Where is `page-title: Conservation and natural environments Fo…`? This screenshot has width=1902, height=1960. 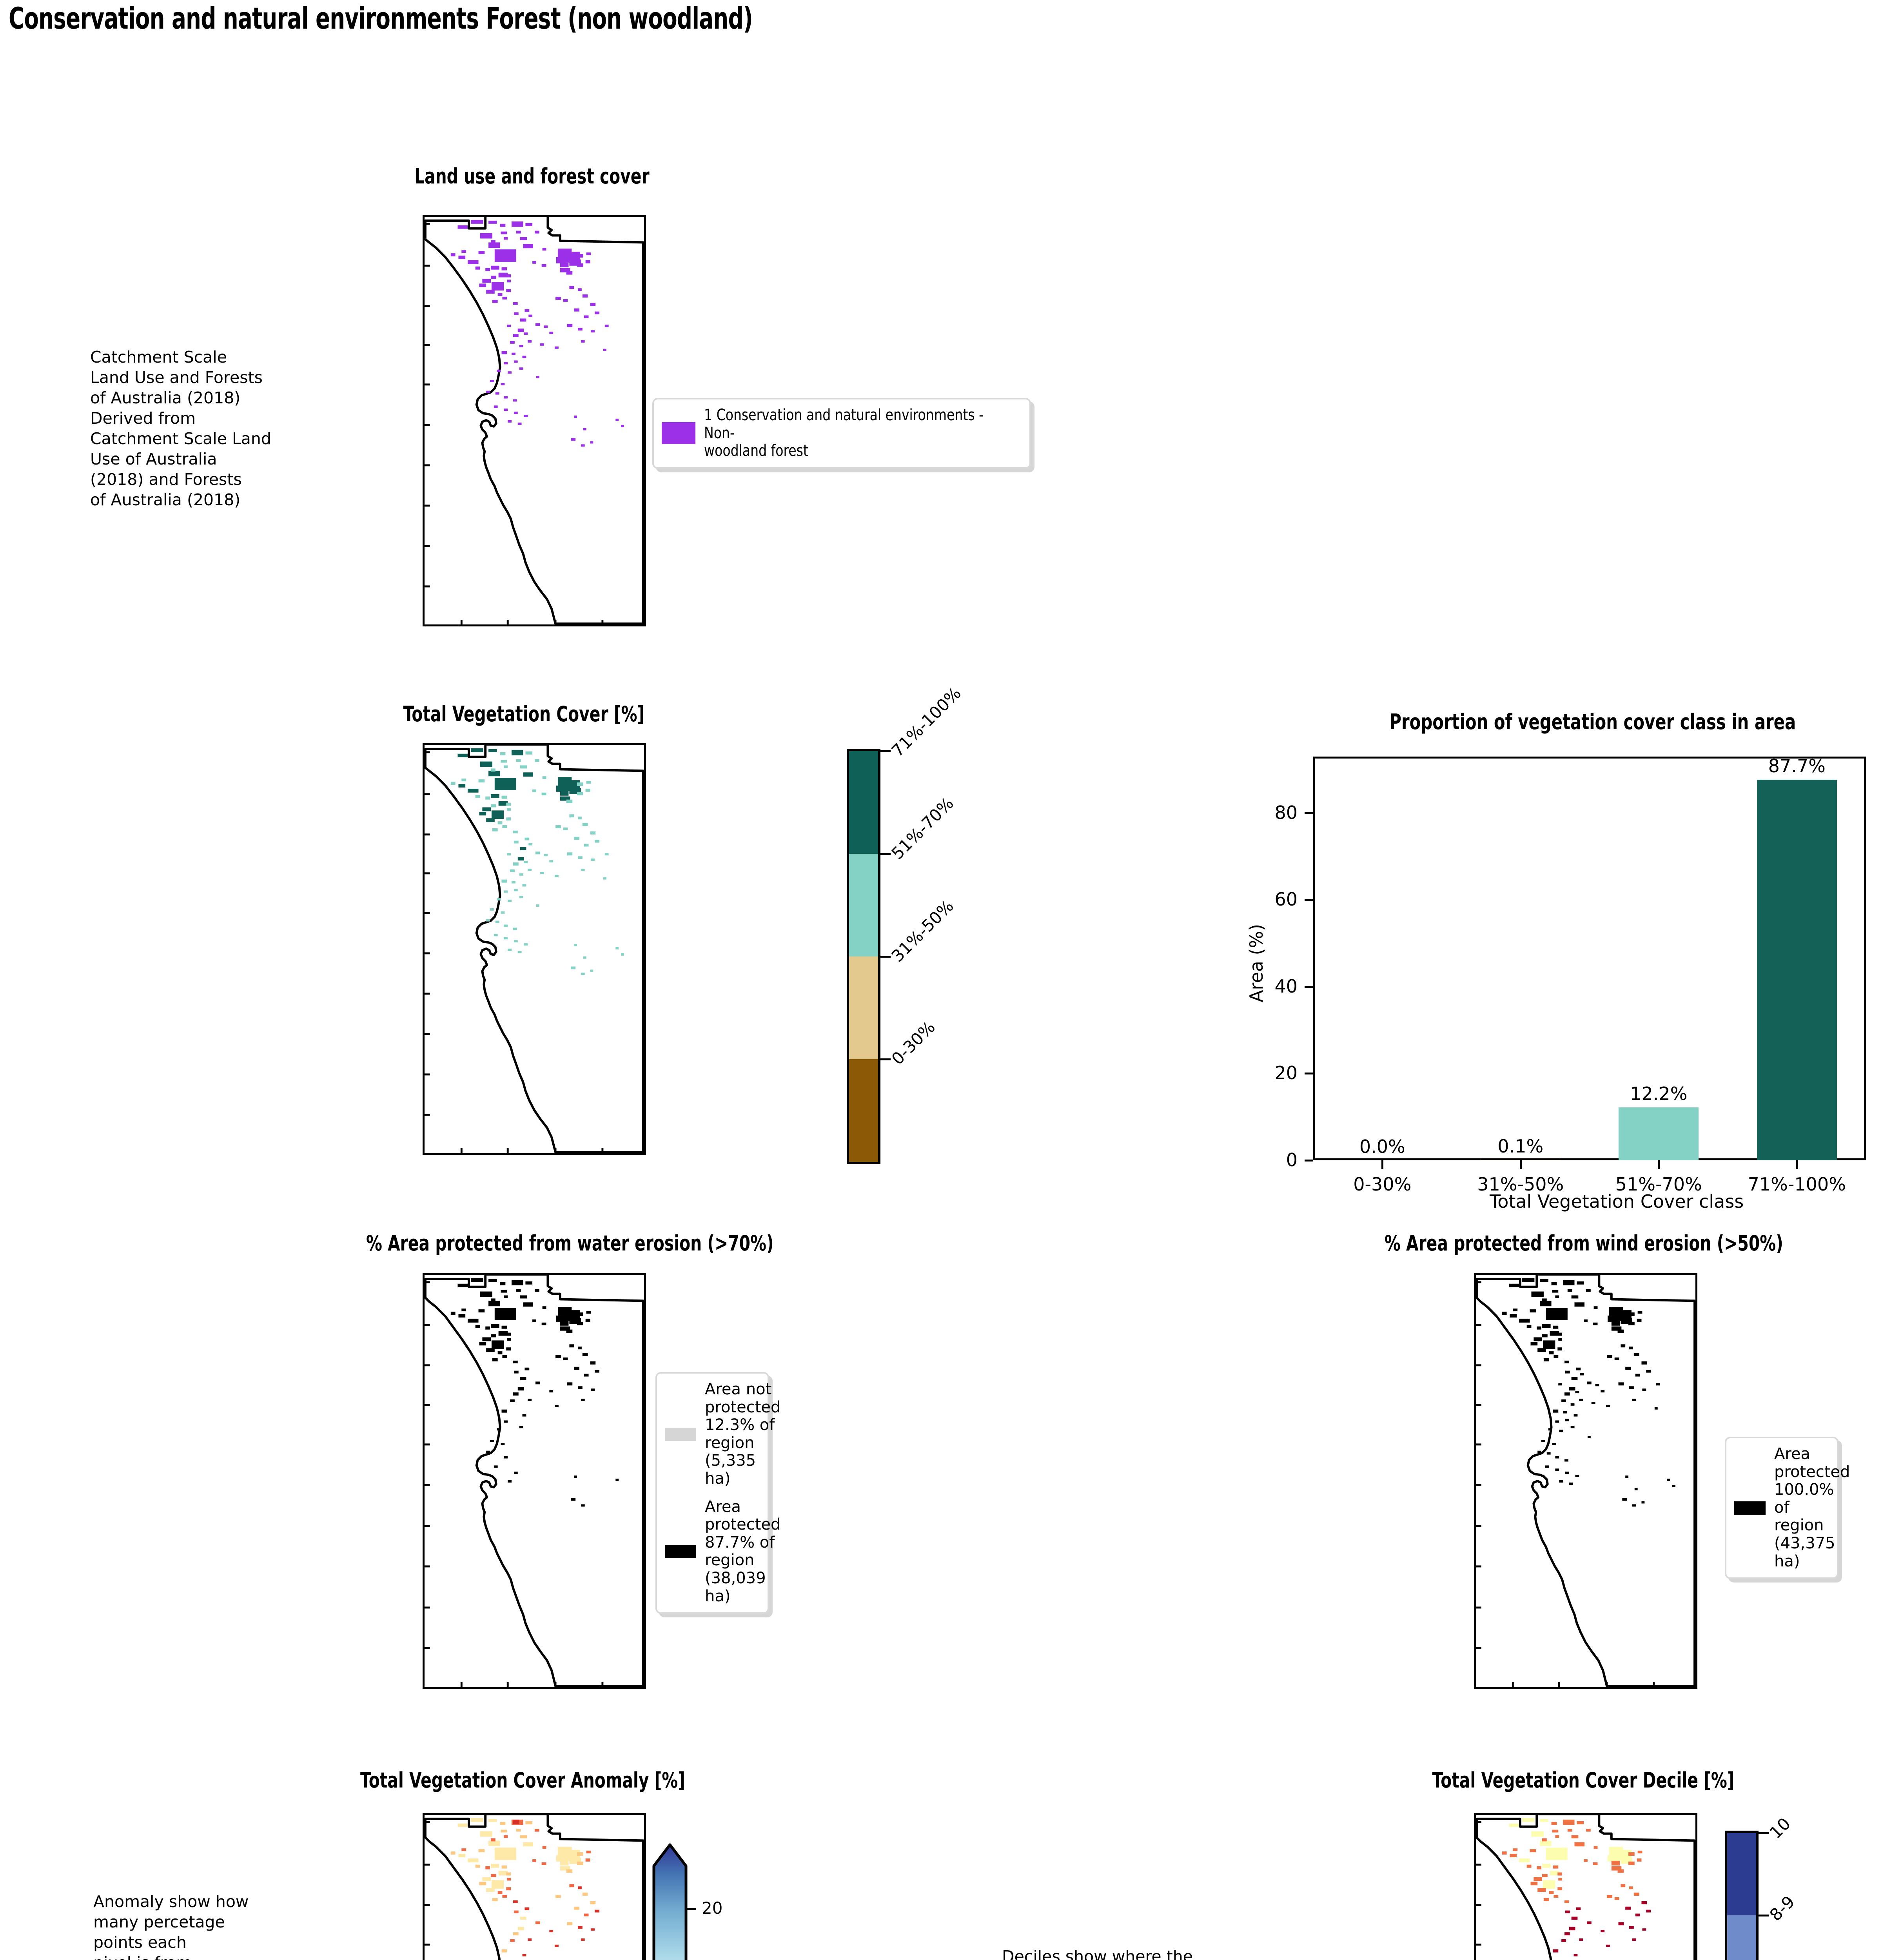
page-title: Conservation and natural environments Fo… is located at coordinates (381, 18).